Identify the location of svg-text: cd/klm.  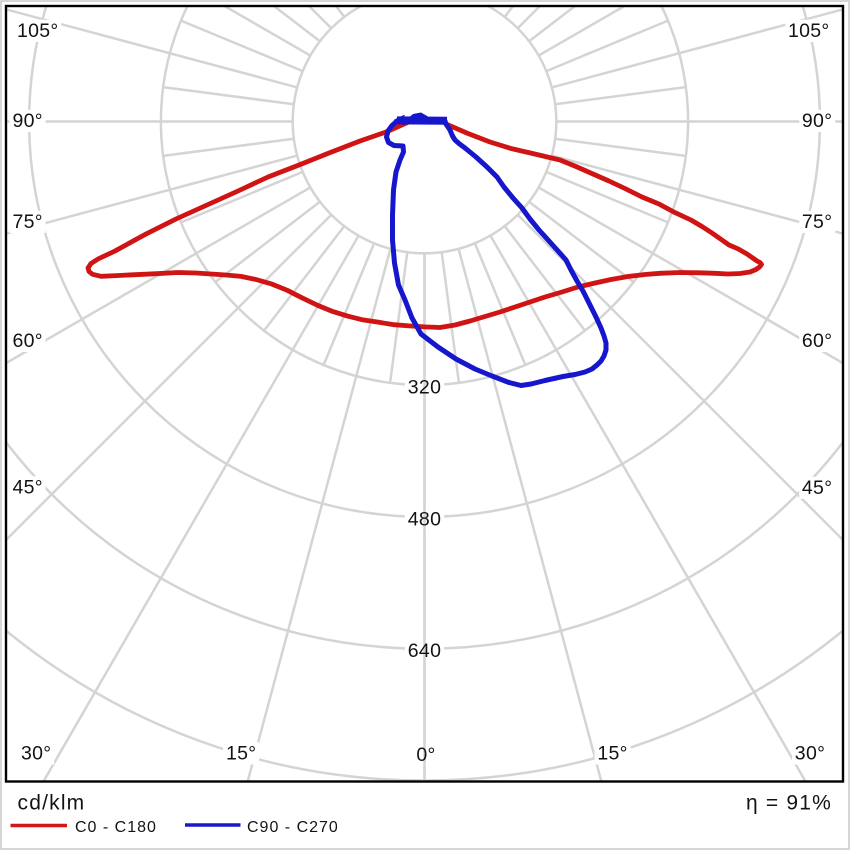
(52, 803).